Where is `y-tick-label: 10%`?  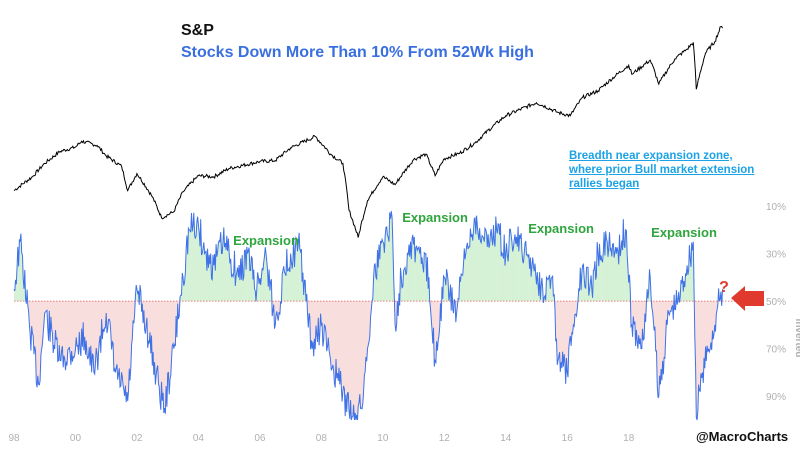
y-tick-label: 10% is located at coordinates (776, 207).